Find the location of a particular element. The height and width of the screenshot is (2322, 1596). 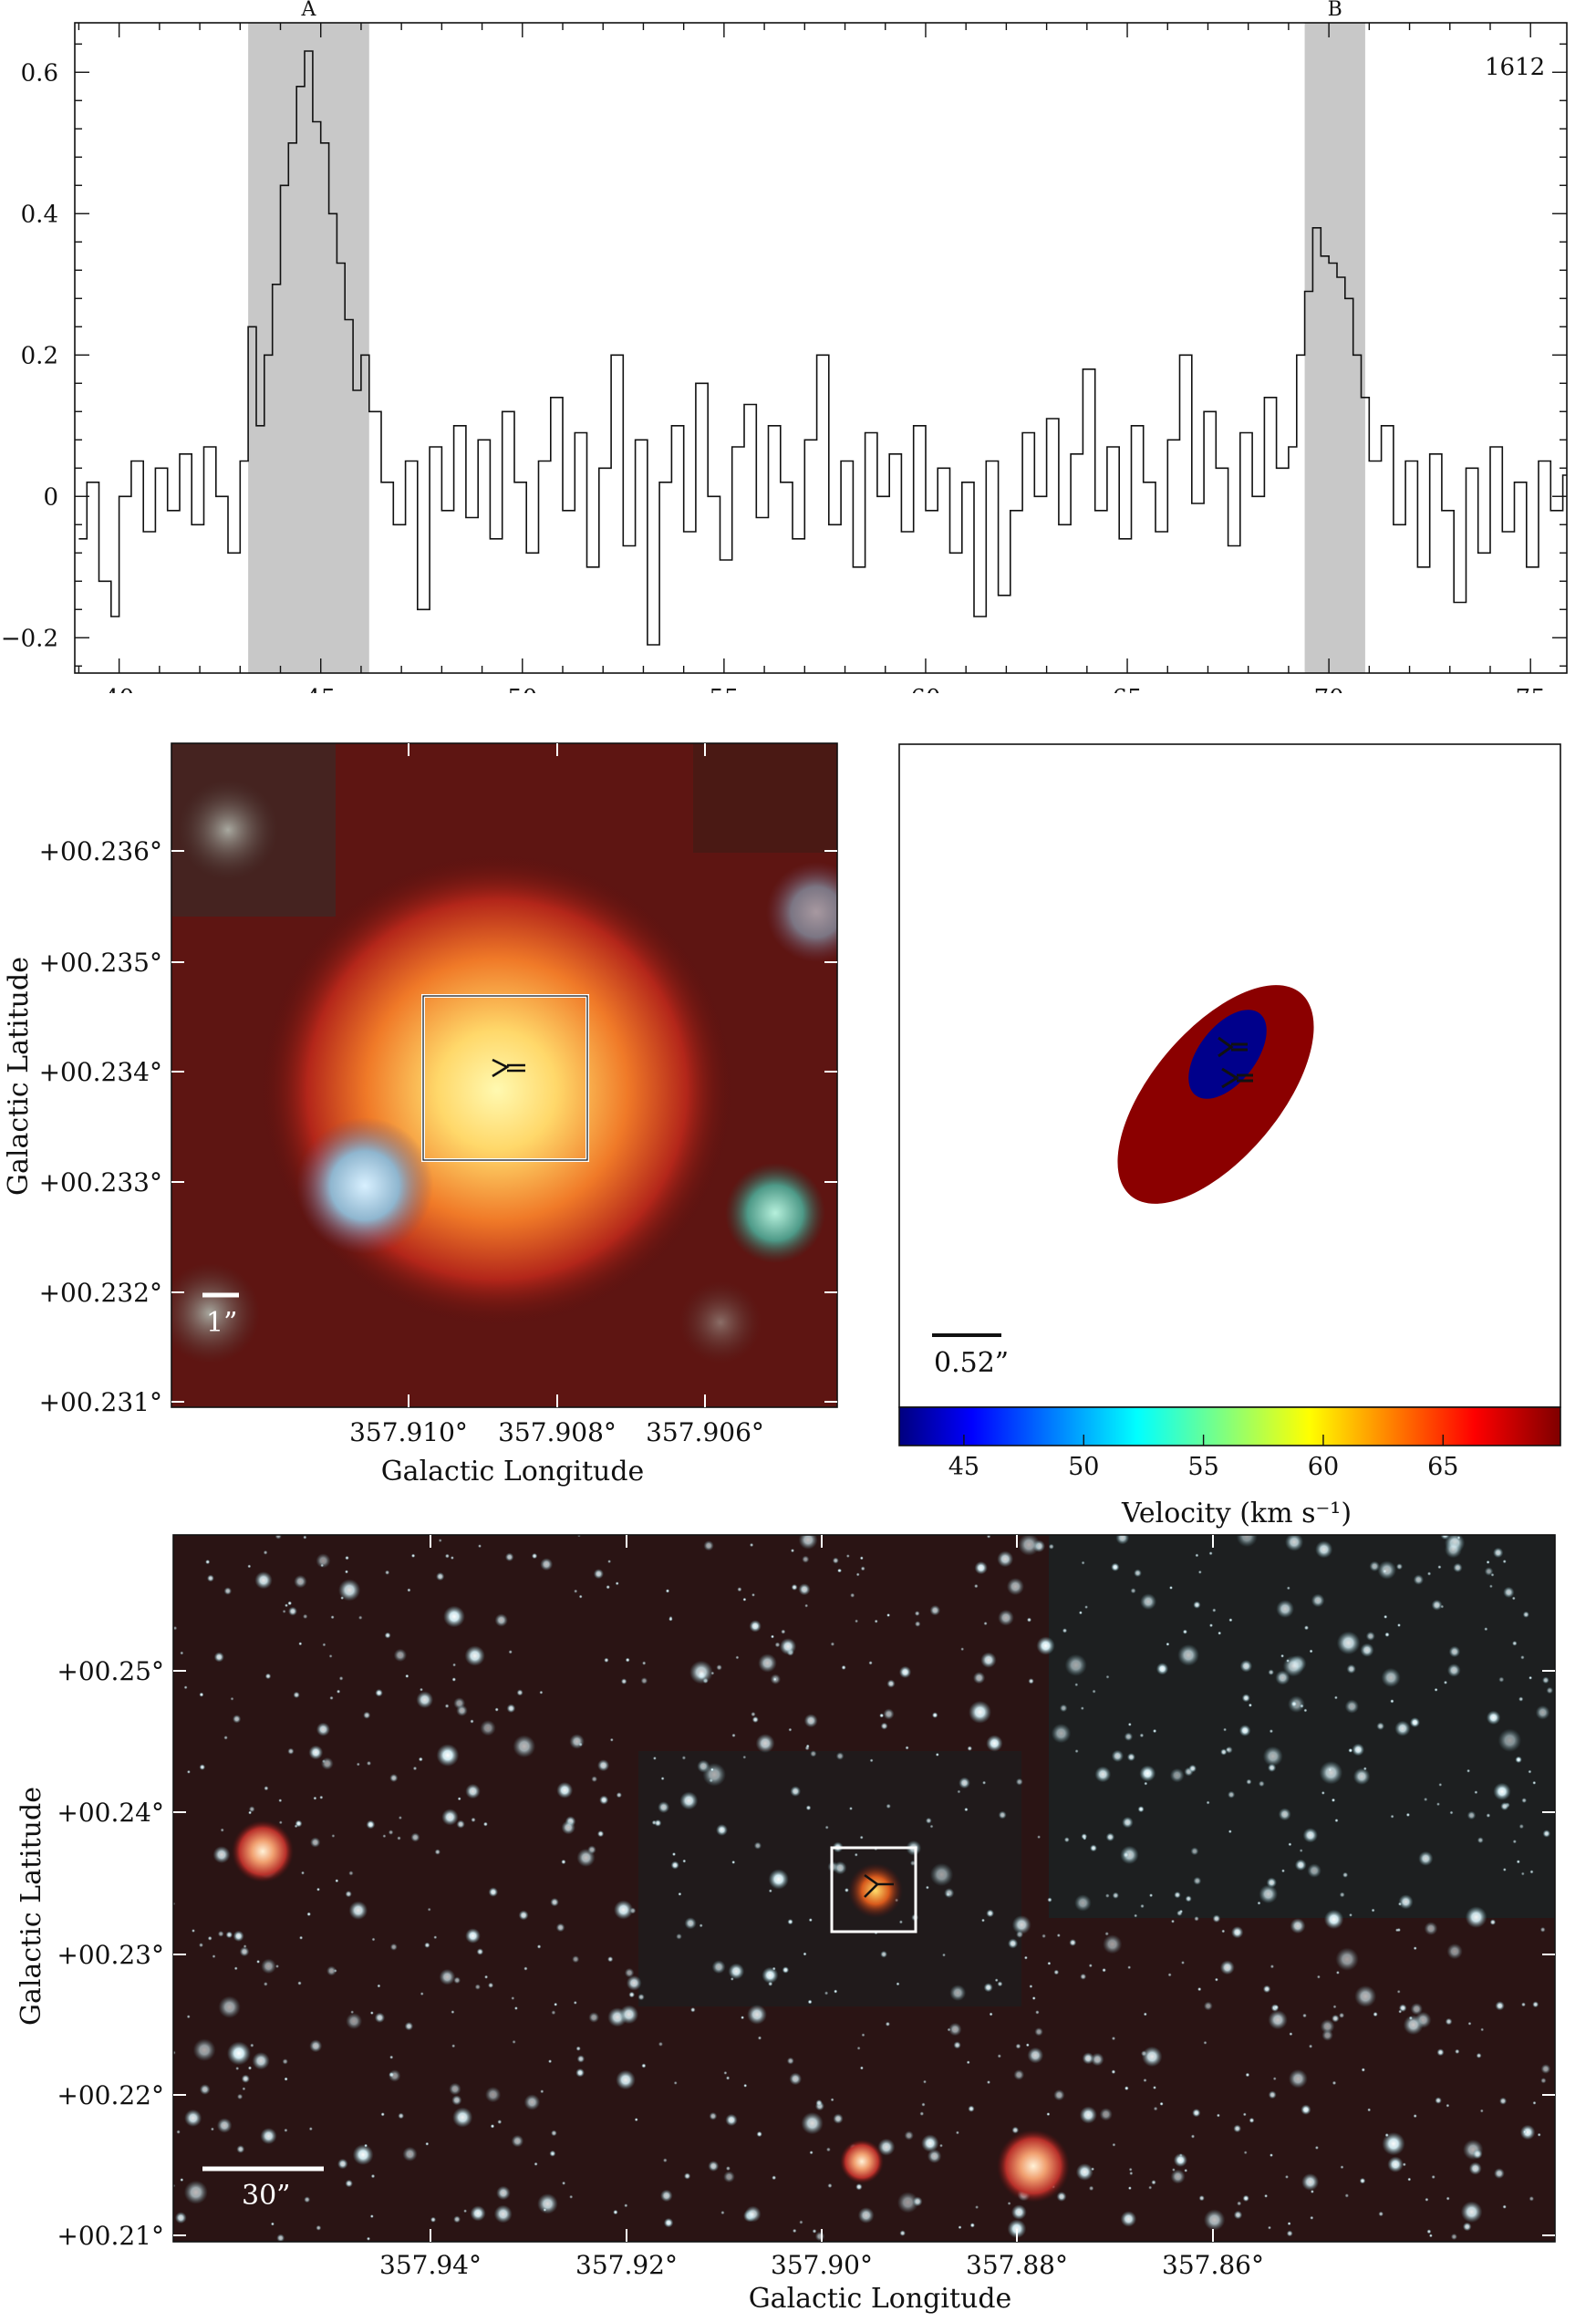

y-tick-label: −0.2 is located at coordinates (30, 638).